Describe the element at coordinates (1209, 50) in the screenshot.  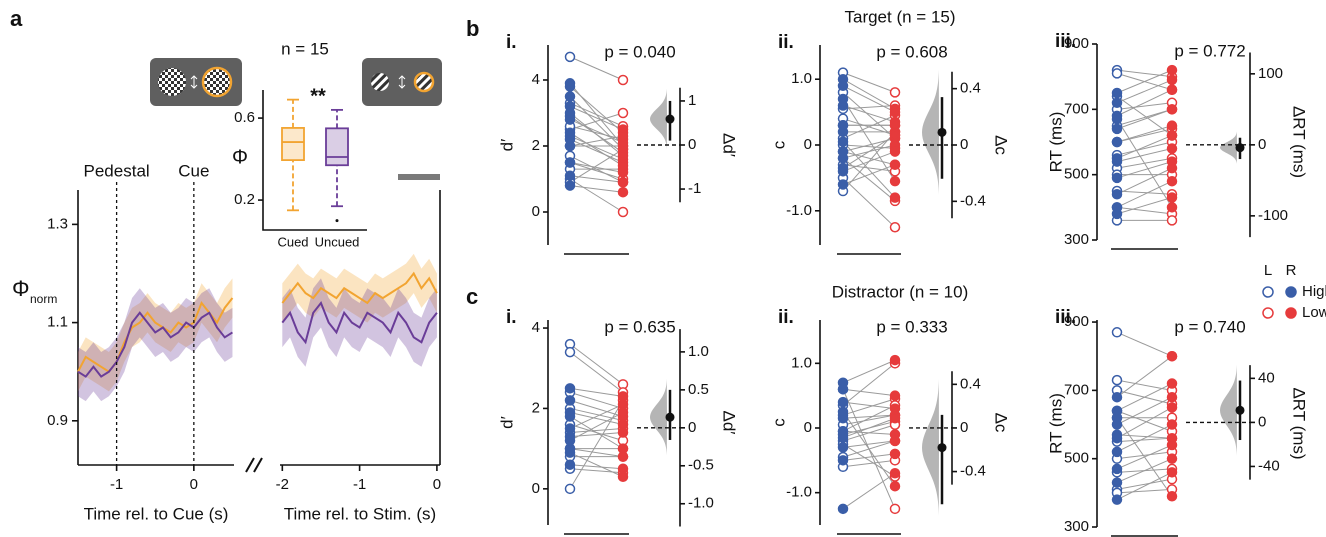
I see `p-value: p = 0.772` at that location.